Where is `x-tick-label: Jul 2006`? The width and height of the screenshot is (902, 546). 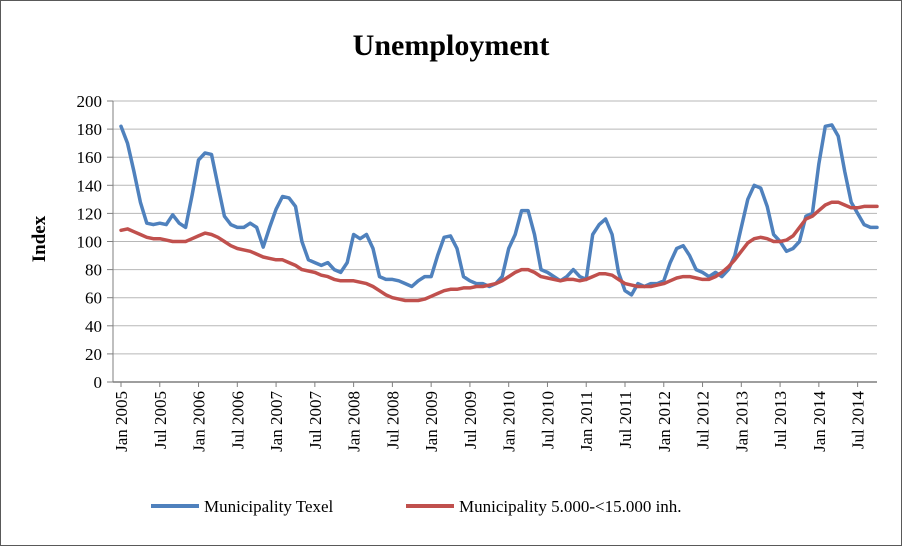 x-tick-label: Jul 2006 is located at coordinates (237, 420).